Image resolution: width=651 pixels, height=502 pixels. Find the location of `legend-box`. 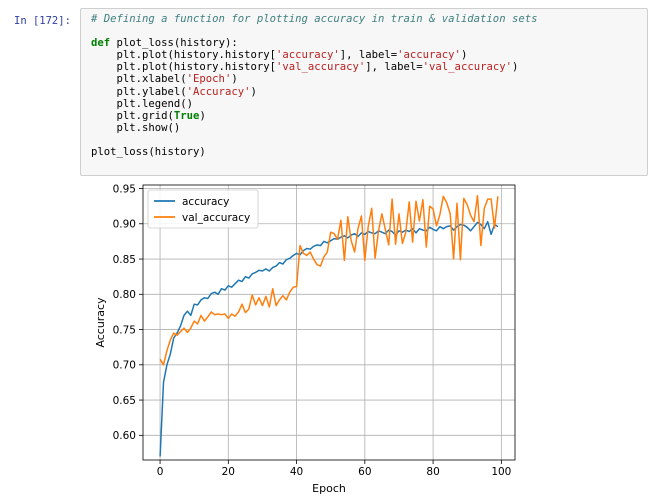

legend-box is located at coordinates (203, 209).